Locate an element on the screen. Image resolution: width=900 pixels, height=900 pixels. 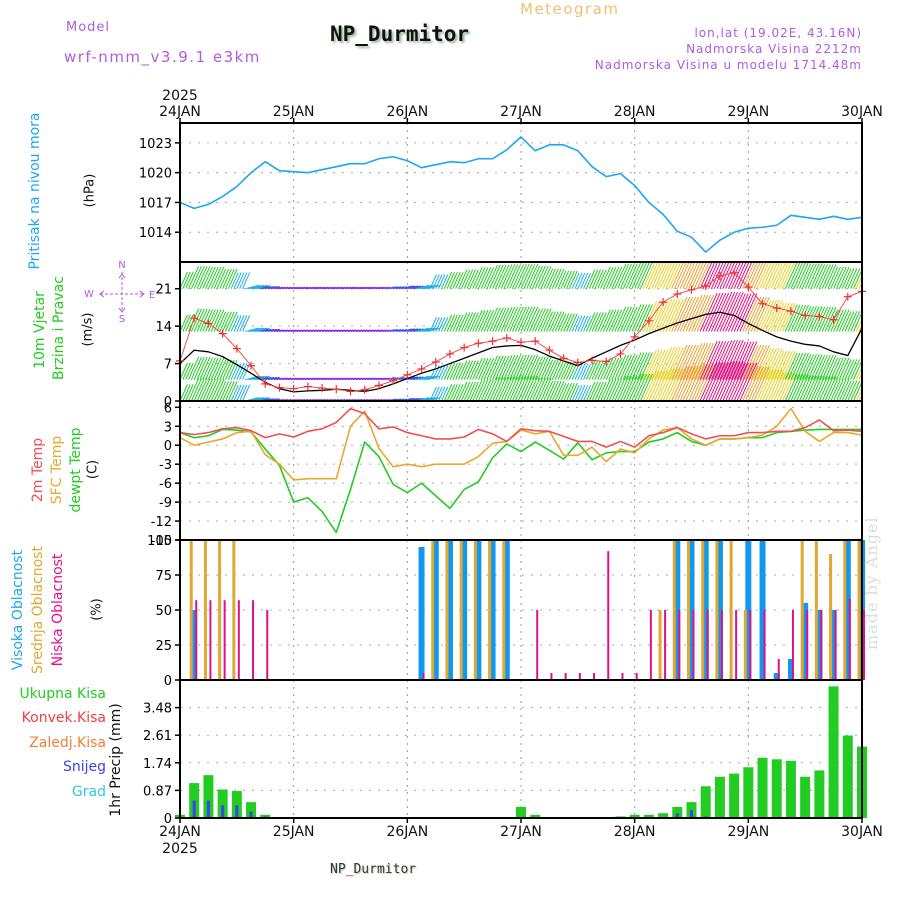
y-tick-label-temp: -3 is located at coordinates (165, 465).